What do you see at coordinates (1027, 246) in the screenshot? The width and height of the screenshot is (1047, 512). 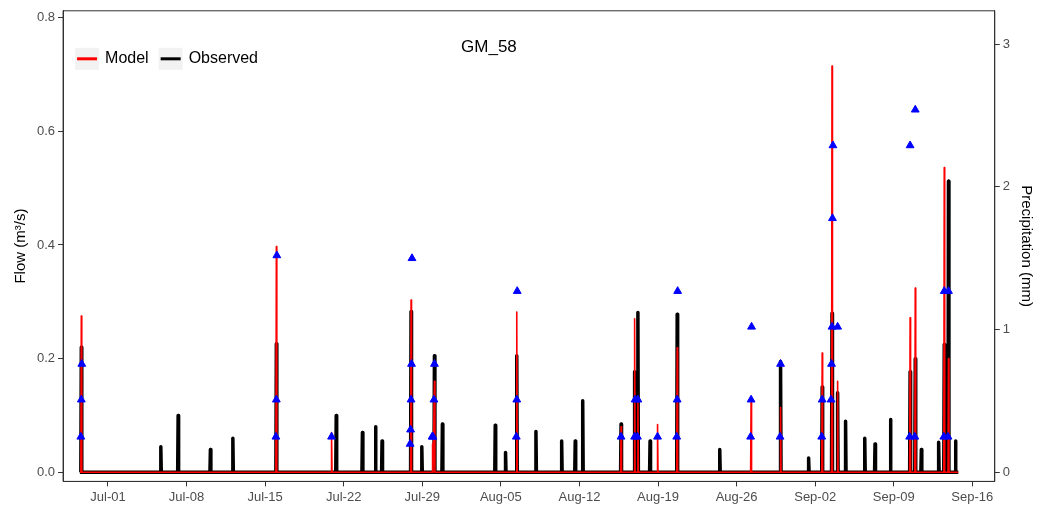 I see `y2-axis-title: Precipitation (mm)` at bounding box center [1027, 246].